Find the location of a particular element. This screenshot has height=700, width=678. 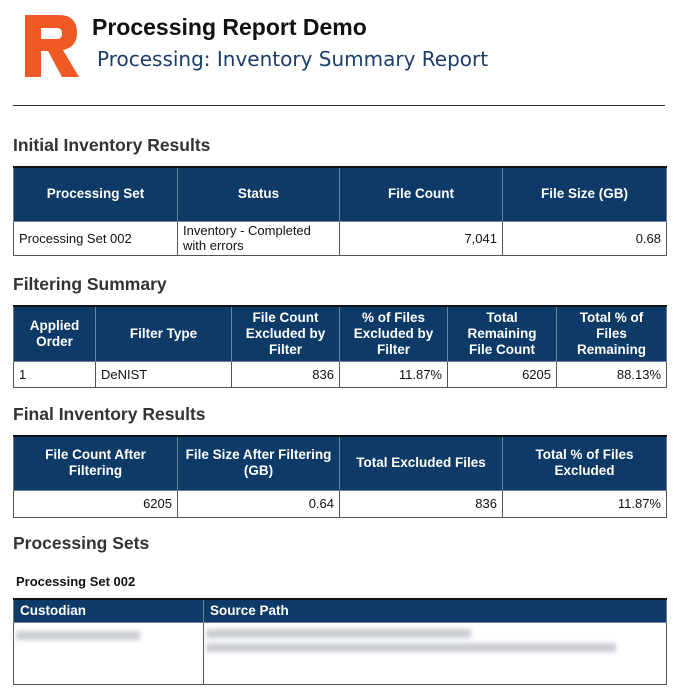

divider is located at coordinates (339, 105).